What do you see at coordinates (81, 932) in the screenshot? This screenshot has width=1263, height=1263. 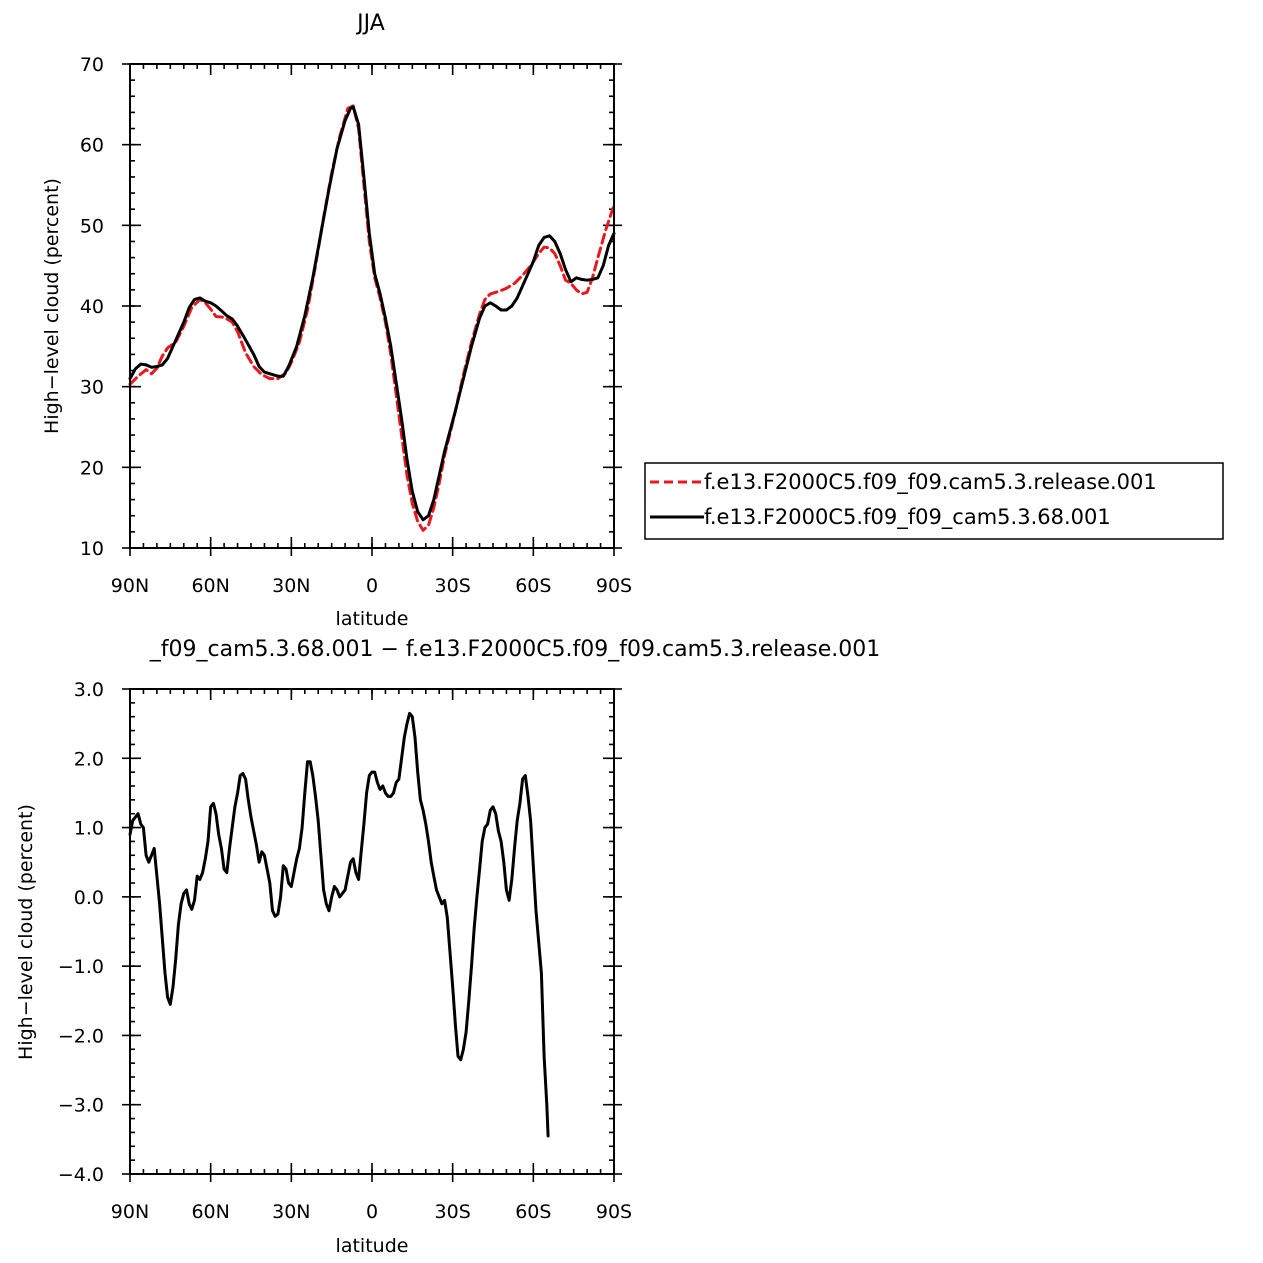 I see `bottom-panel-y-tick-labels: −4.0 −3.0 −2.0 −1.0 0.0 1.0 2.0 3.0` at bounding box center [81, 932].